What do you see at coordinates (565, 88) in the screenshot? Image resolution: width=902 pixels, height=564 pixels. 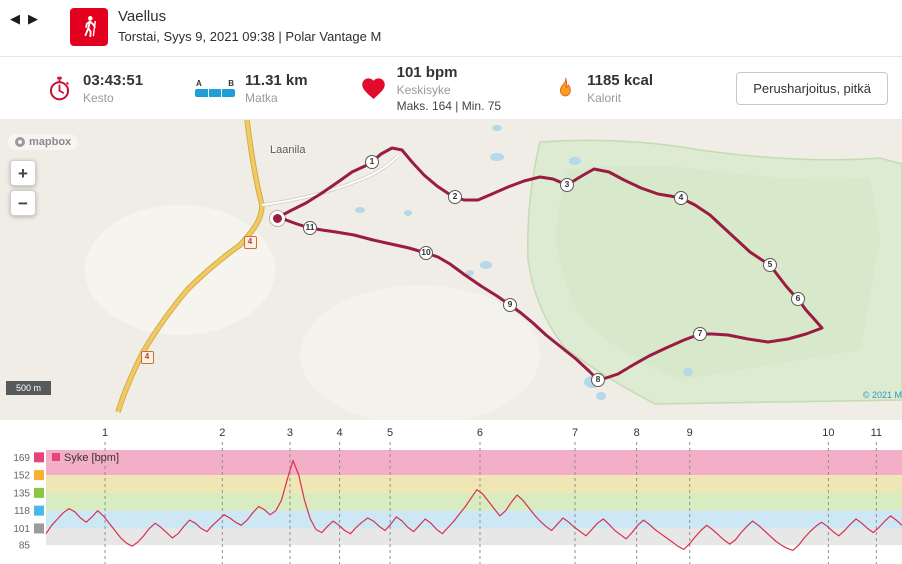 I see `flame-icon` at bounding box center [565, 88].